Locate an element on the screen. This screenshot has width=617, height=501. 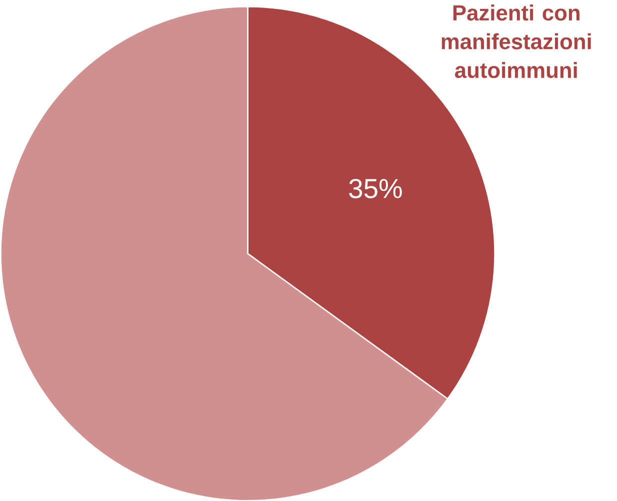
slice-label: Pazienti con manifestazioni autoimmuni is located at coordinates (516, 41).